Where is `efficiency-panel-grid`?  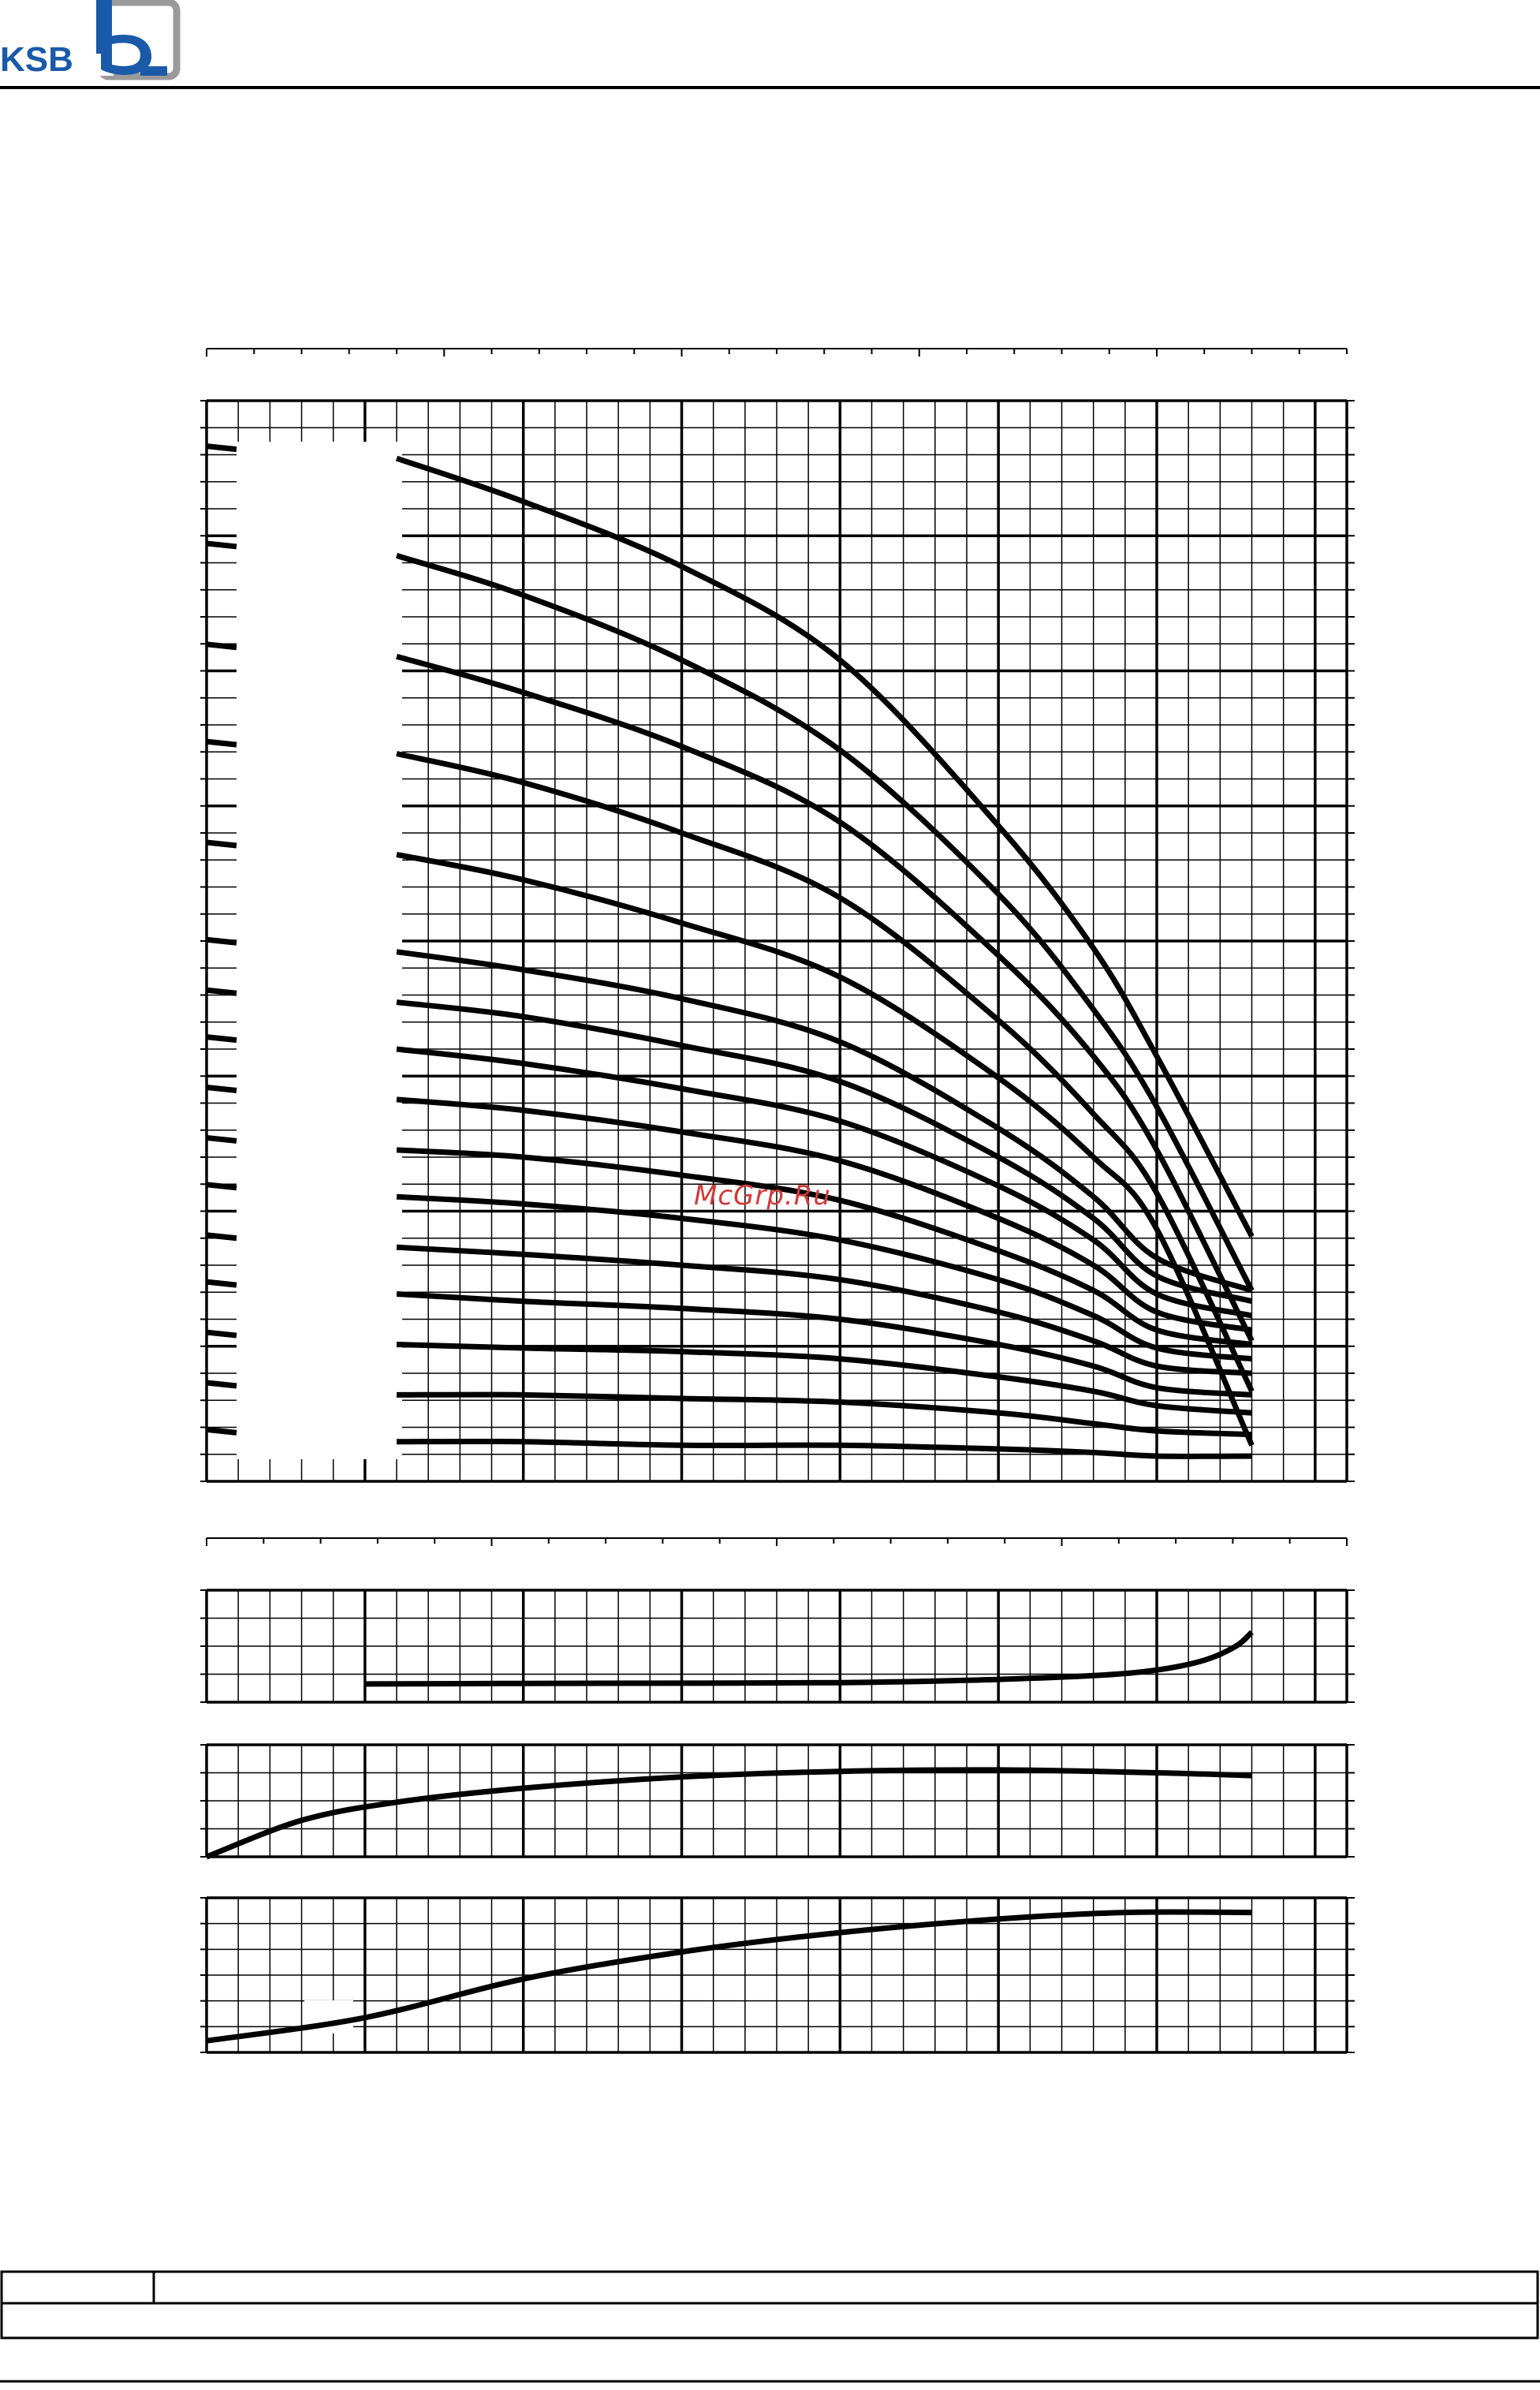 efficiency-panel-grid is located at coordinates (777, 1800).